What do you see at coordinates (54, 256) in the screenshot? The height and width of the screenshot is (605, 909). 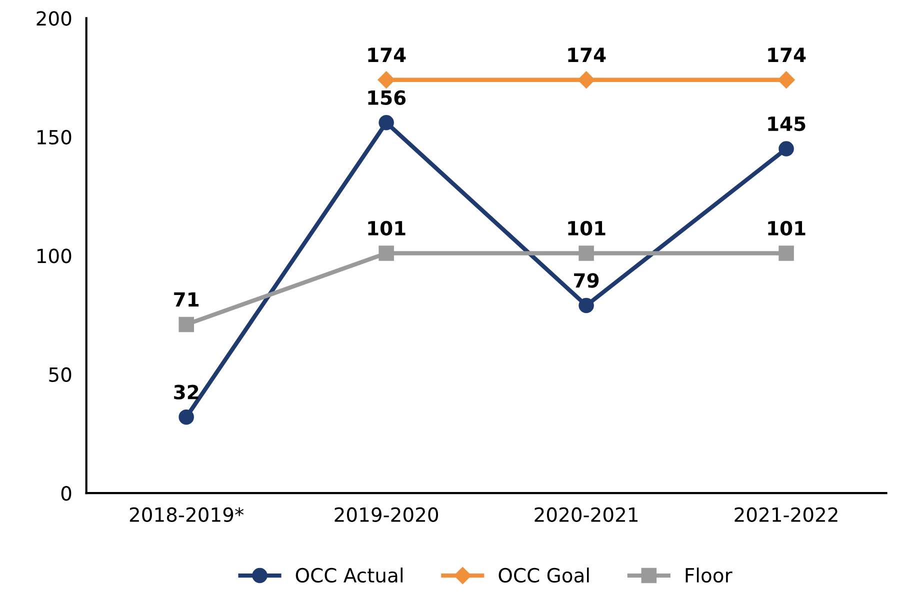 I see `y-tick-label: 100` at bounding box center [54, 256].